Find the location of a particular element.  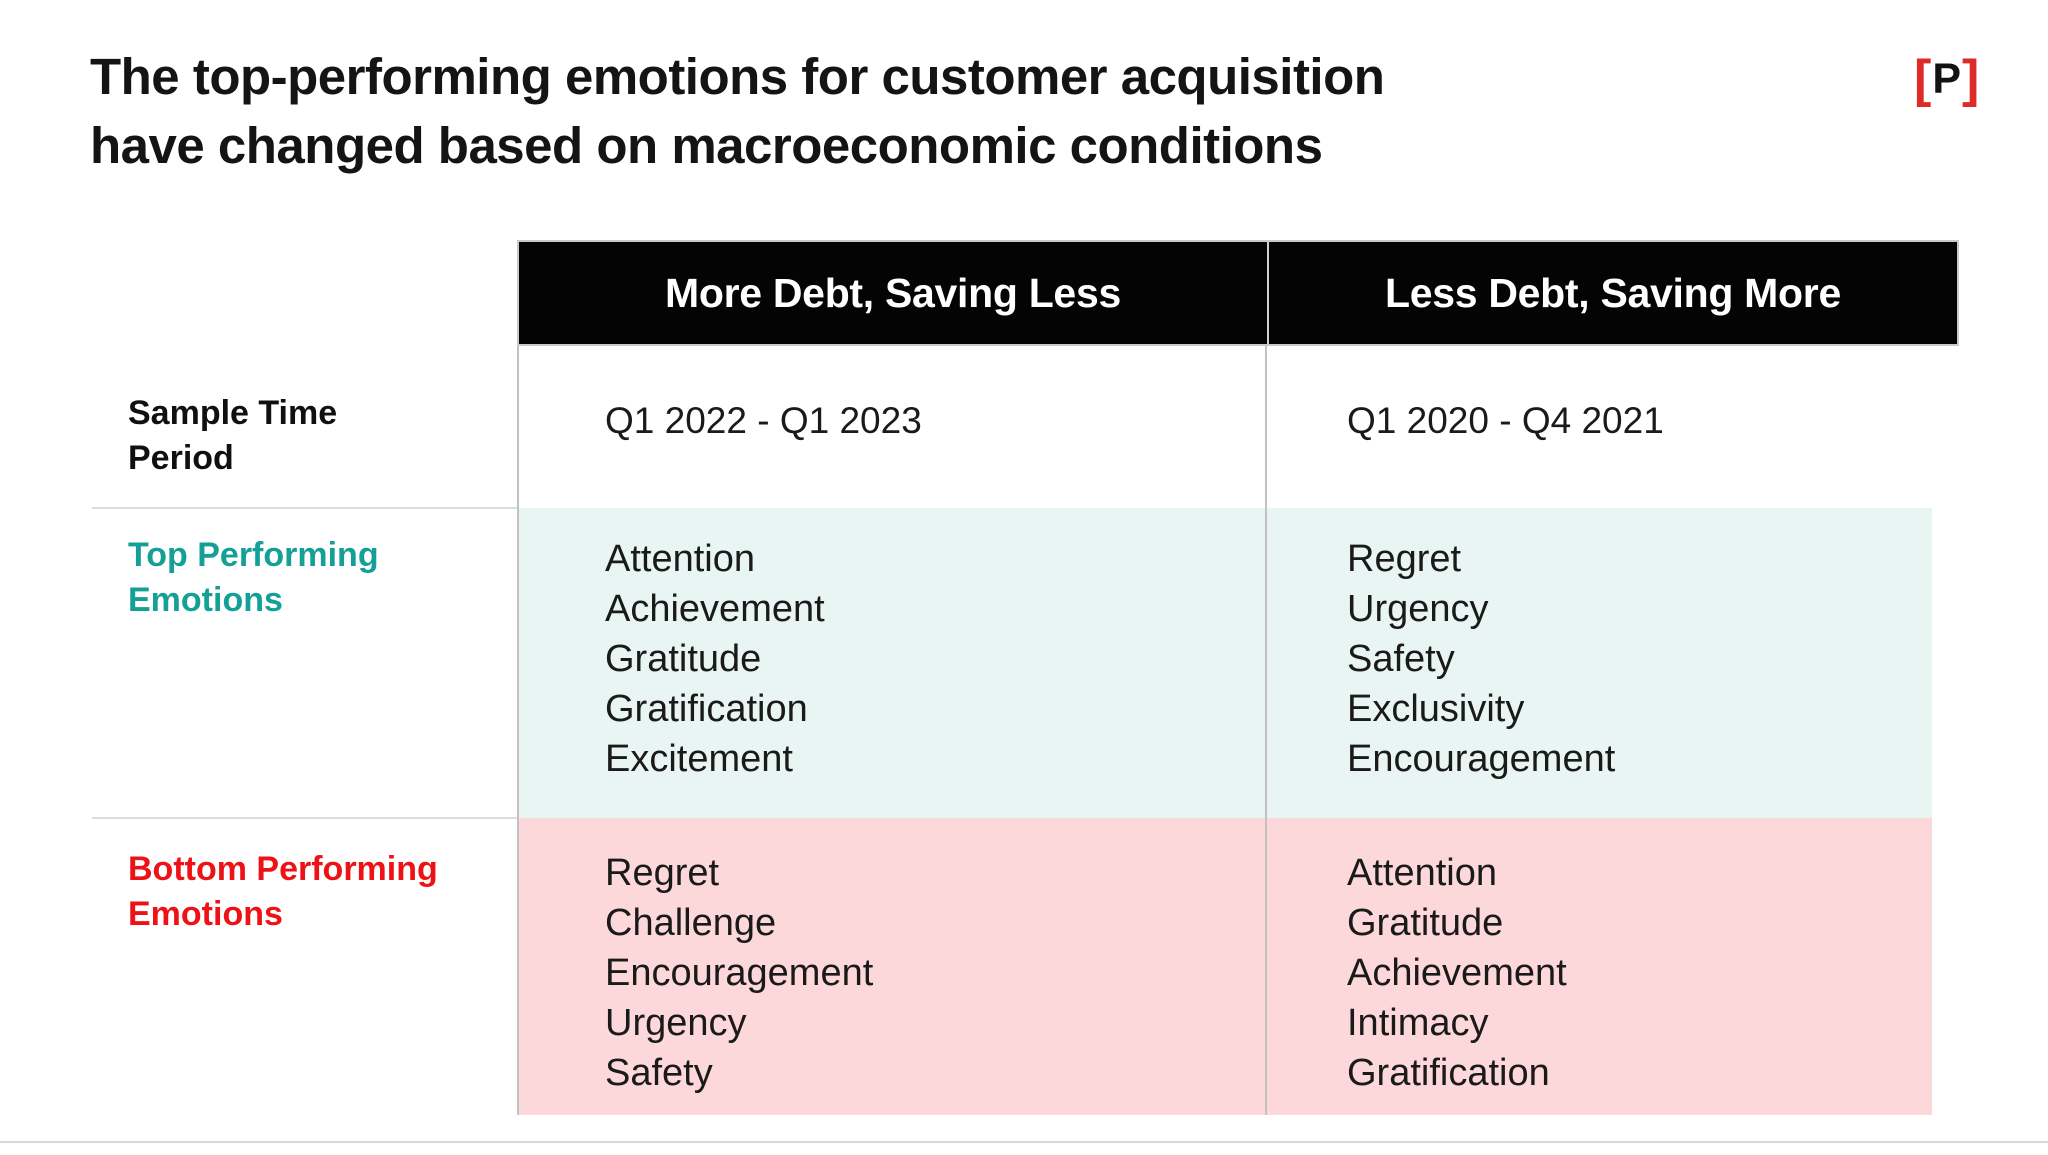

cell-sample-period-less-debt: Q1 2020 - Q4 2021 is located at coordinates (1598, 427).